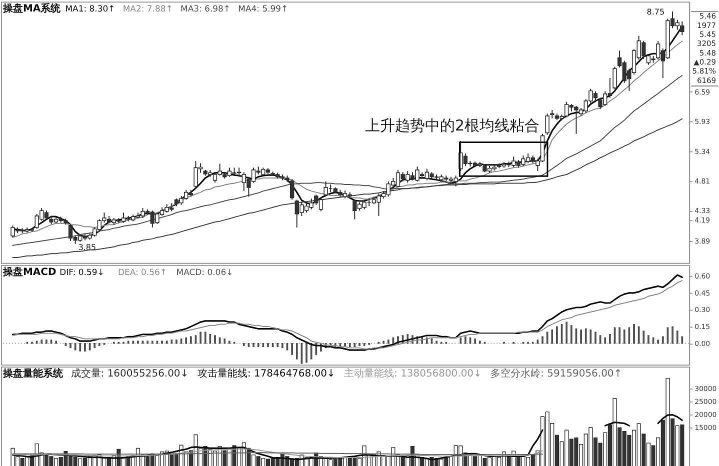 The width and height of the screenshot is (719, 466). What do you see at coordinates (413, 374) in the screenshot?
I see `text: 主动量能线: 138056800.00↓` at bounding box center [413, 374].